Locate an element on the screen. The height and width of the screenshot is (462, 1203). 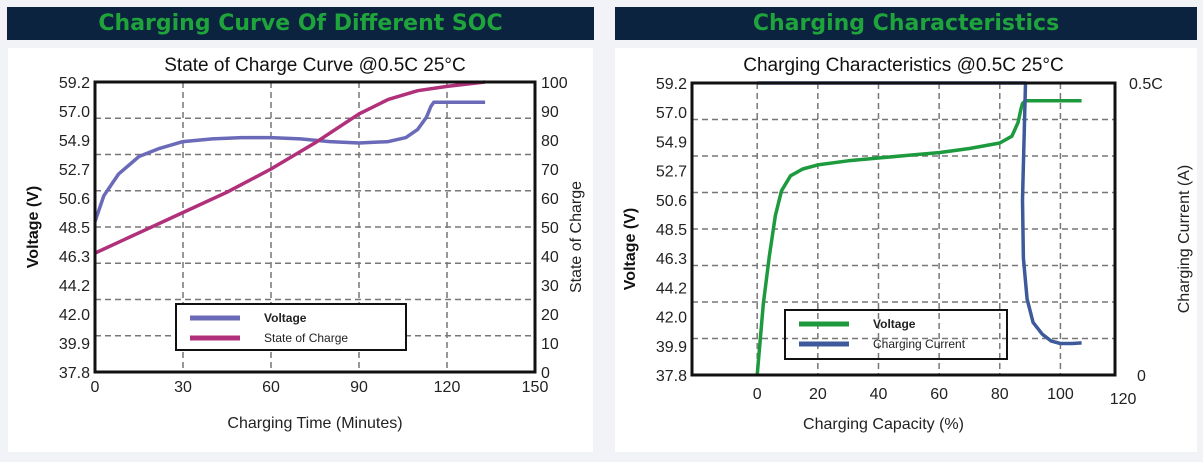
y2-tick-label: 60 is located at coordinates (550, 199).